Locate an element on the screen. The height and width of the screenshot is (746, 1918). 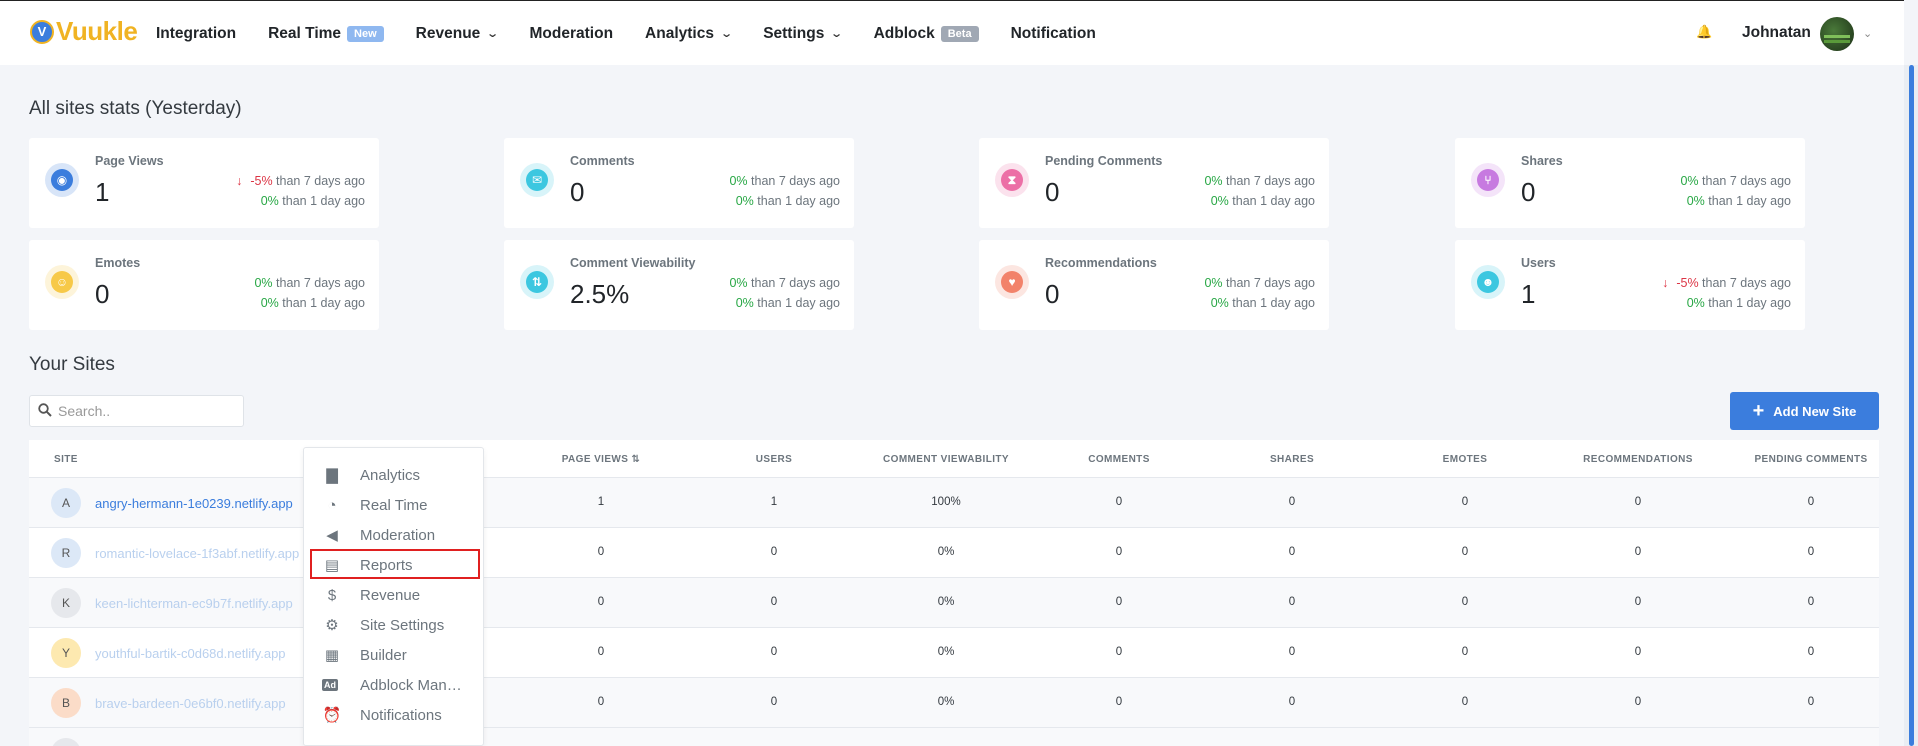
smile-icon: ☺ is located at coordinates (62, 282).